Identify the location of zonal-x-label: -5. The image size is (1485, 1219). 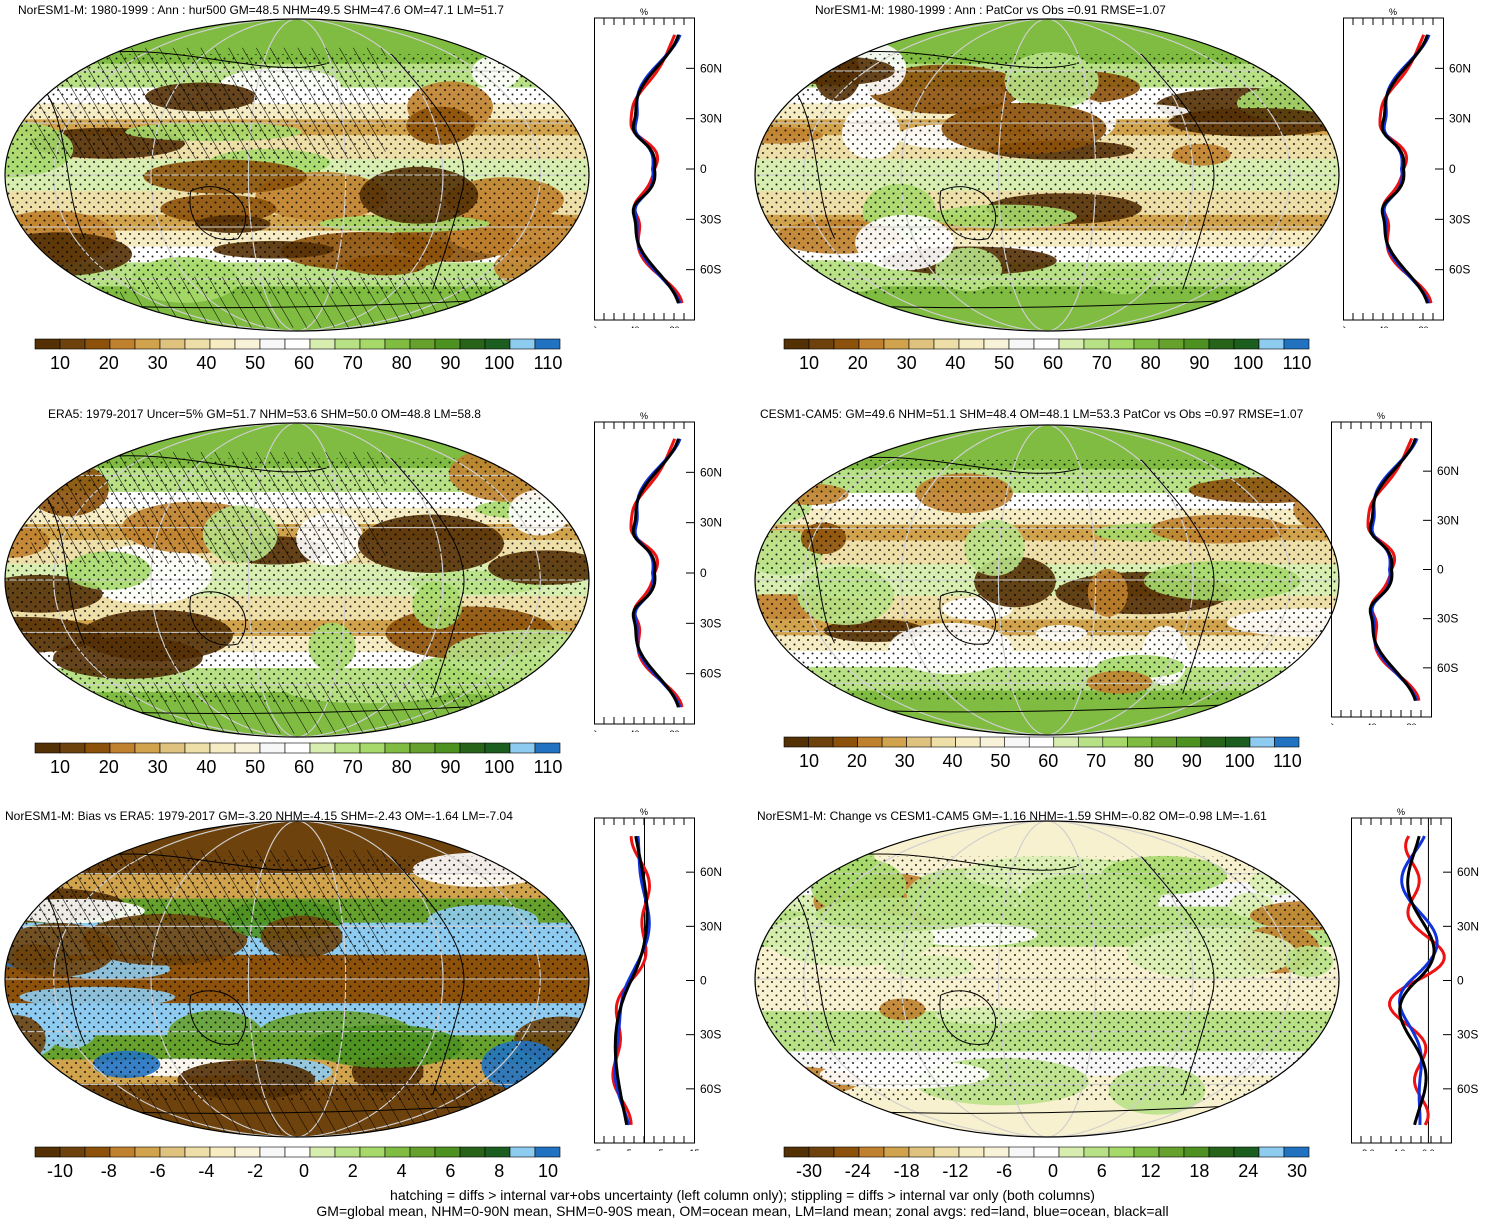
(628, 1149).